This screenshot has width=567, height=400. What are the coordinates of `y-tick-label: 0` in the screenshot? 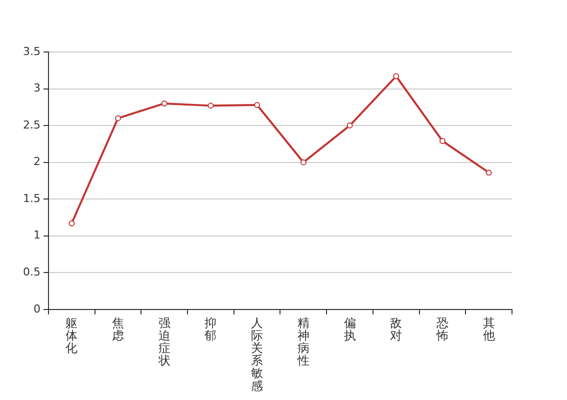 It's located at (36, 309).